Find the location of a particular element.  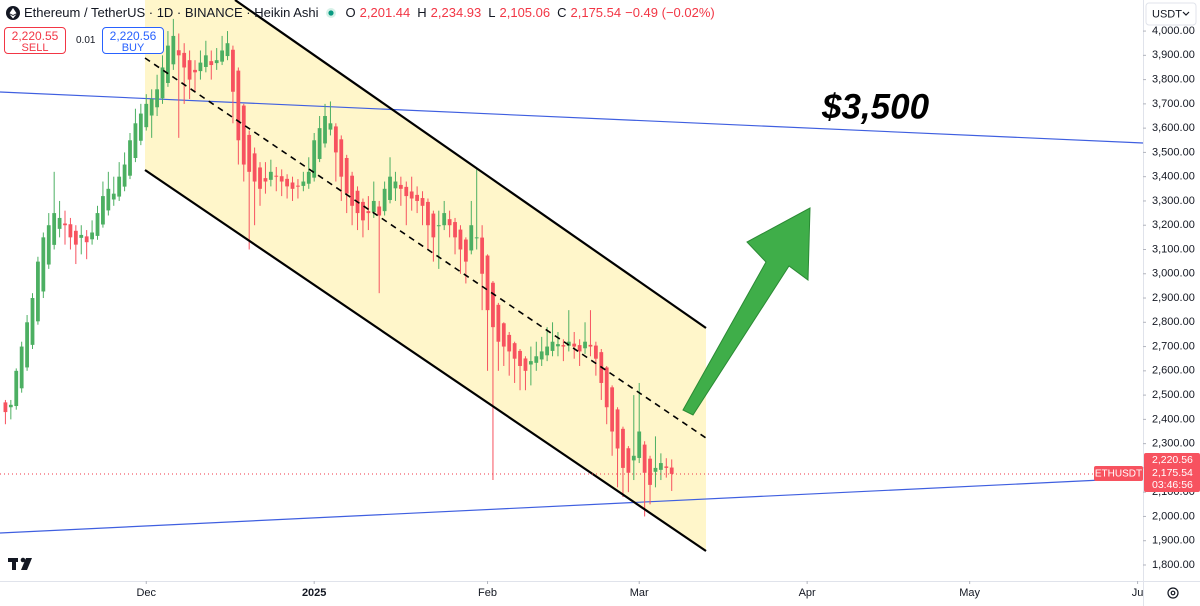

trendline is located at coordinates (572, 117).